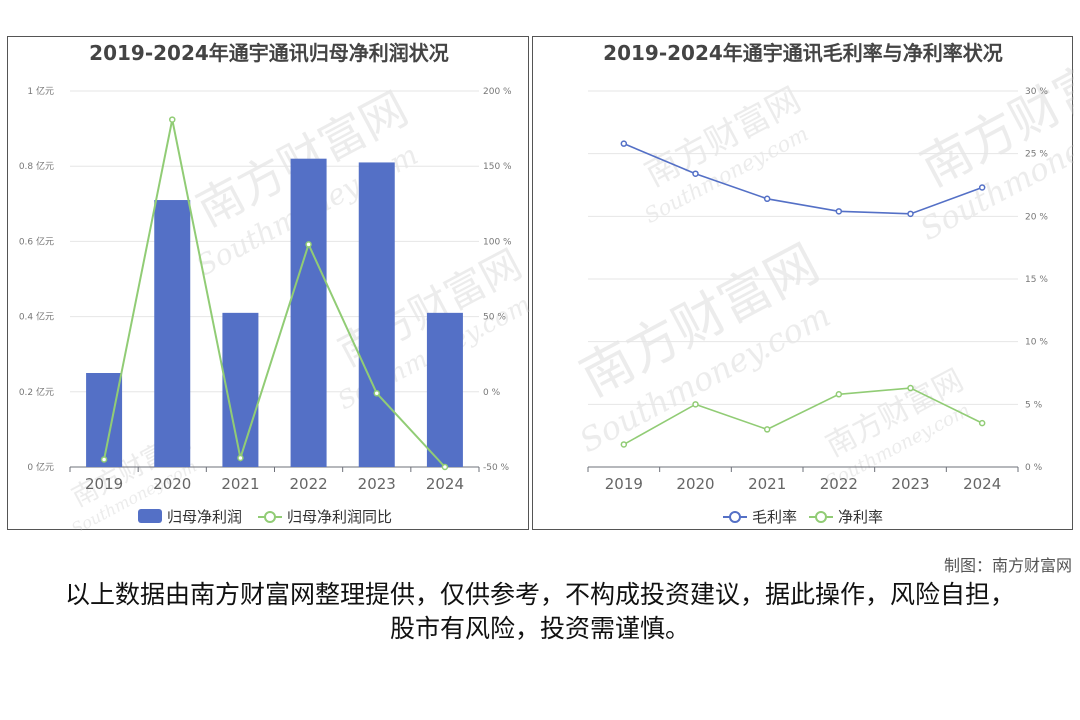 The width and height of the screenshot is (1080, 720). Describe the element at coordinates (308, 244) in the screenshot. I see `yoy-point-2022` at that location.